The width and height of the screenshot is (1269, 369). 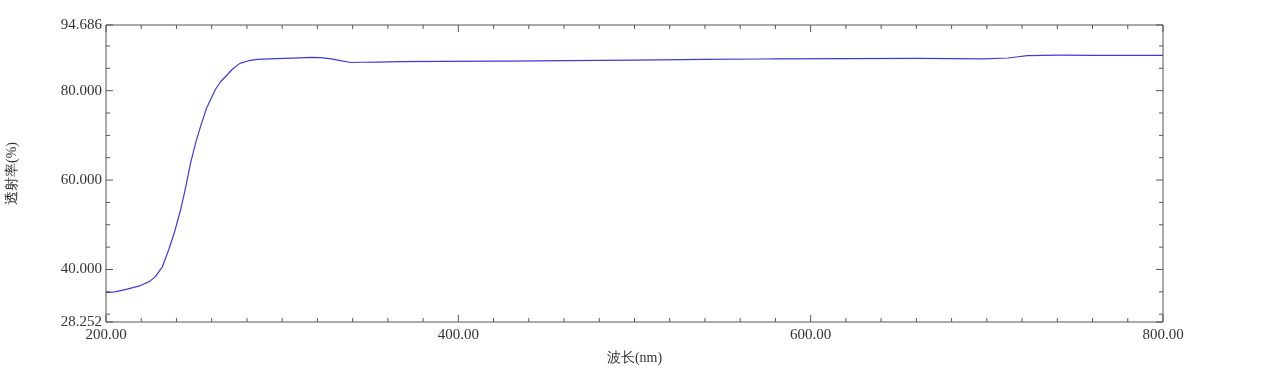 I want to click on x-axis-title: 波长(nm), so click(x=634, y=358).